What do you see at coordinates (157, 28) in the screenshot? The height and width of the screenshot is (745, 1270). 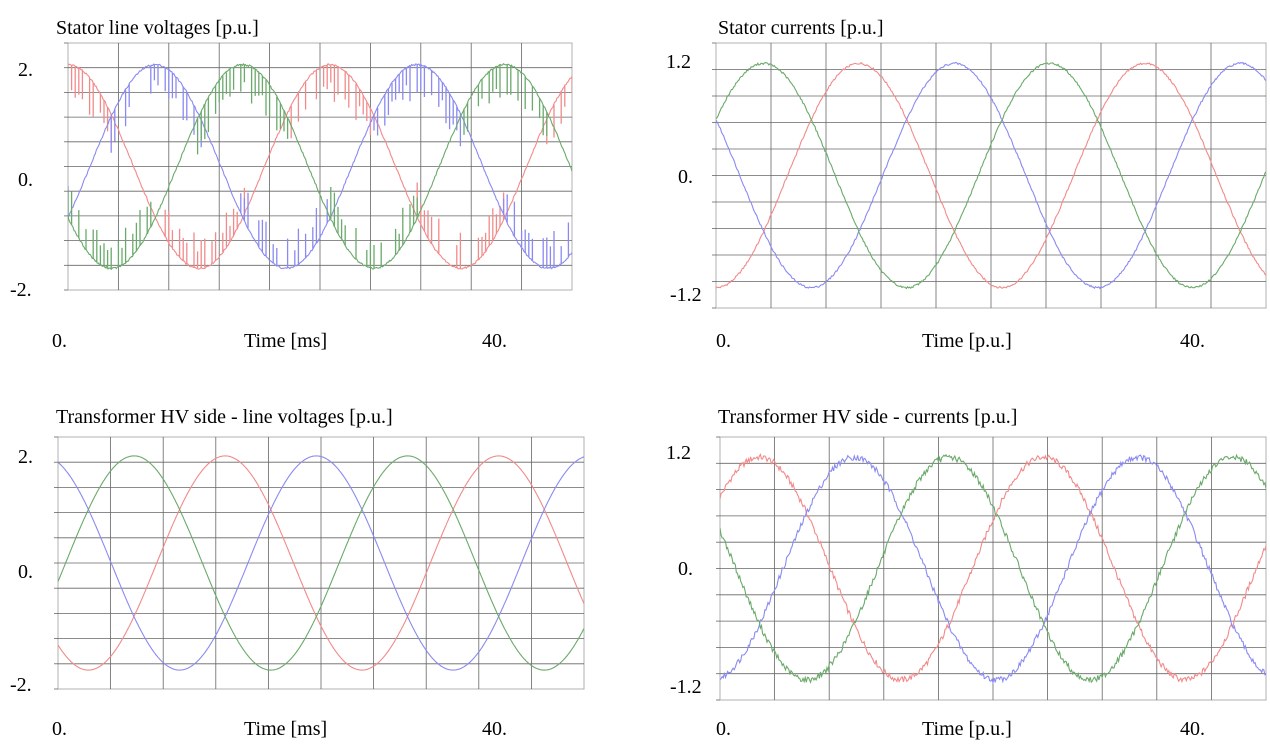 I see `chart-title: Stator line voltages [p.u.]` at bounding box center [157, 28].